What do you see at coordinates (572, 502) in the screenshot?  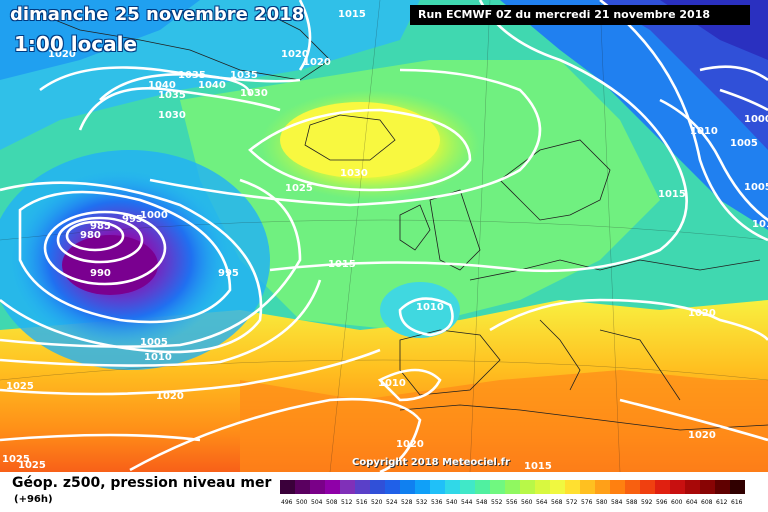 I see `scale-label: 572` at bounding box center [572, 502].